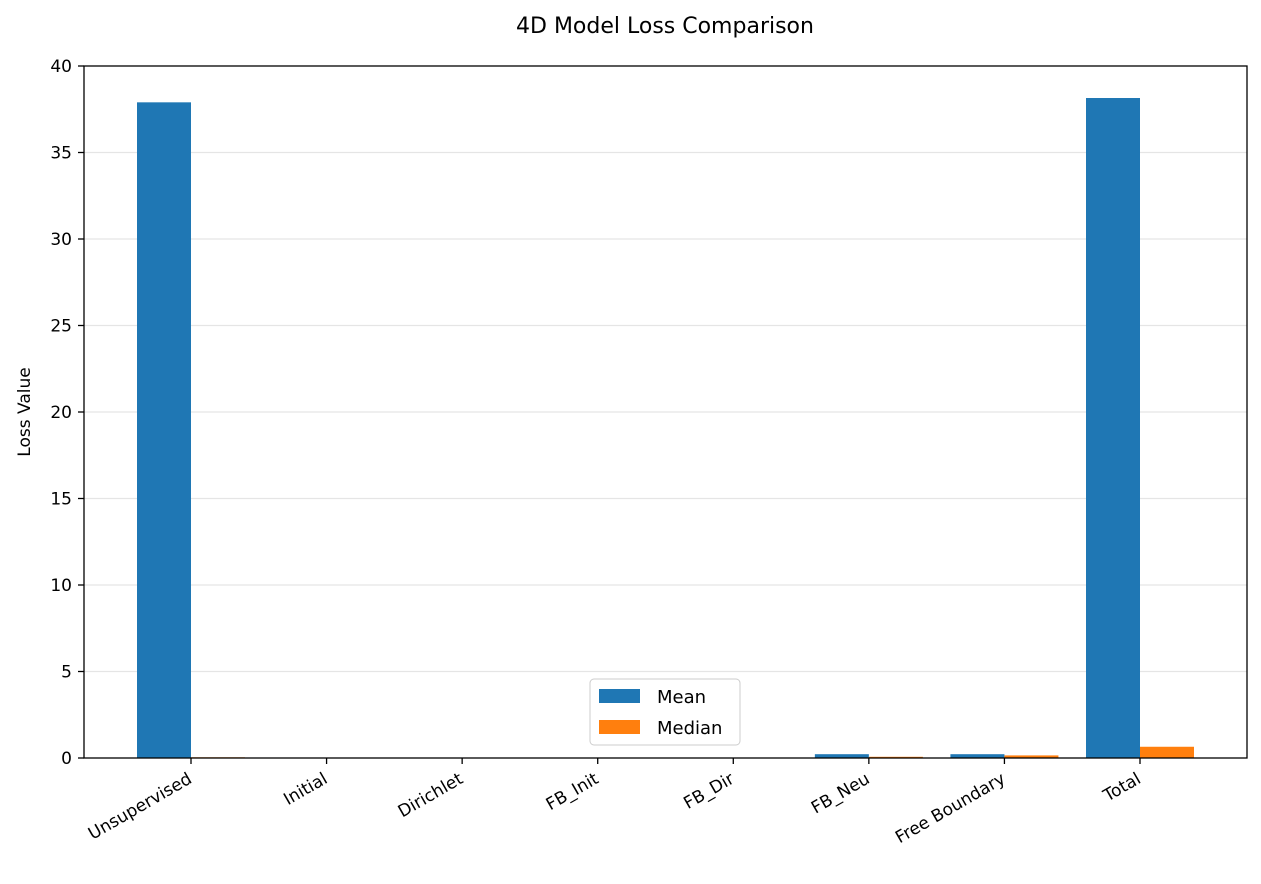  What do you see at coordinates (689, 728) in the screenshot?
I see `legend-label-median: Median` at bounding box center [689, 728].